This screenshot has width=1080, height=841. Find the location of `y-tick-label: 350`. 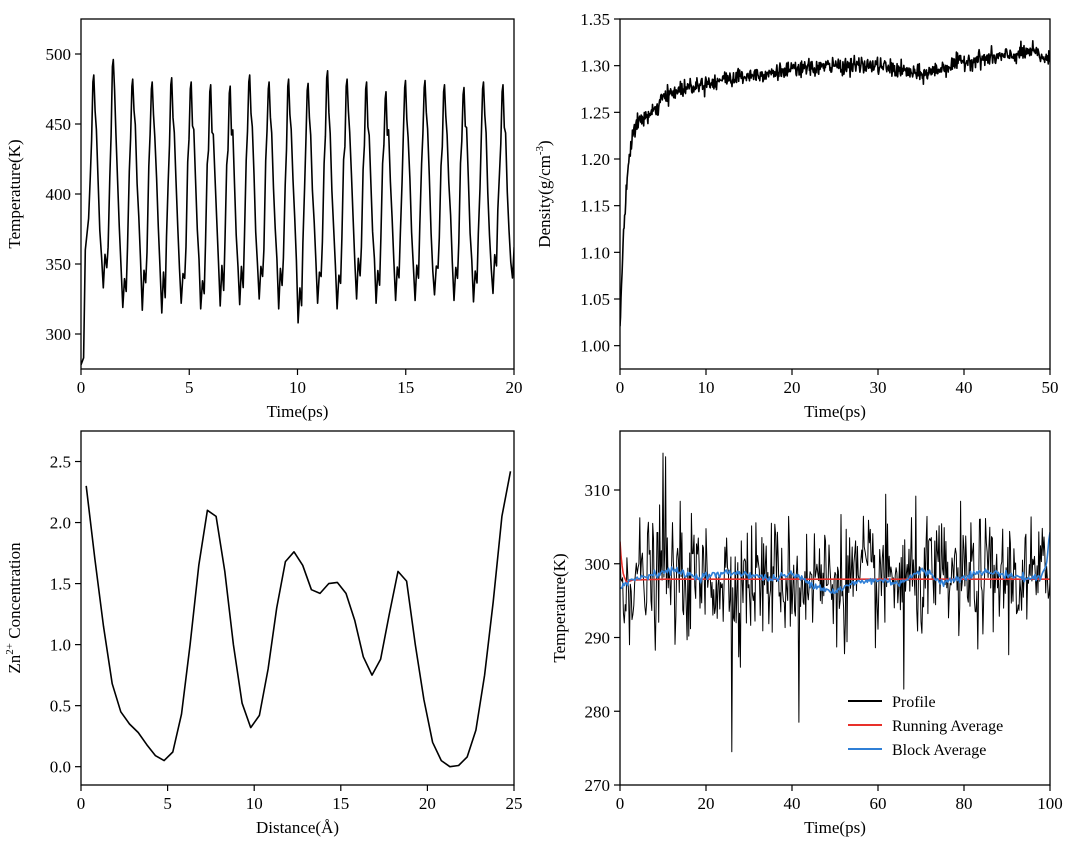

y-tick-label: 350 is located at coordinates (59, 264).